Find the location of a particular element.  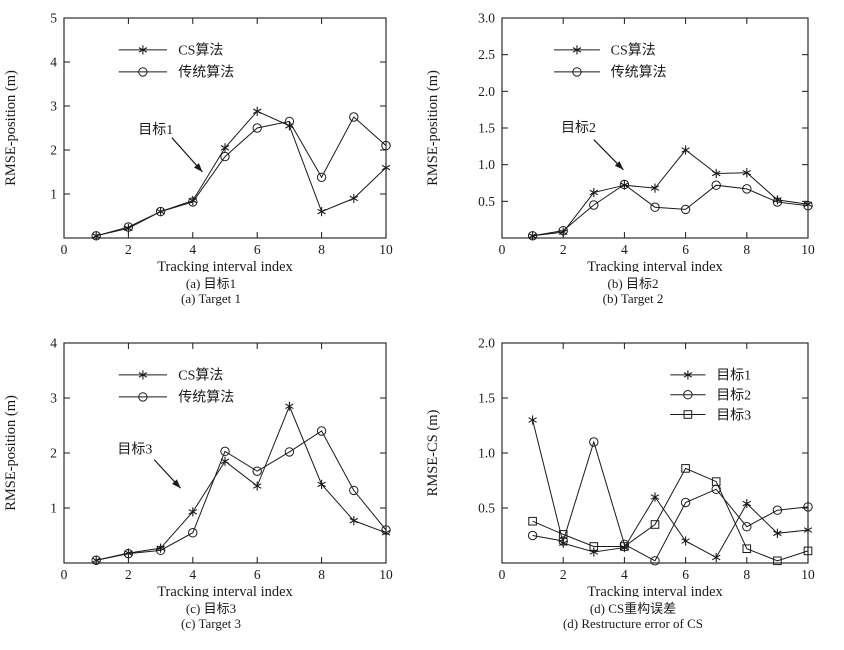

caption-cs-error: (d) CS重构误差 (d) Restructure error of CS is located at coordinates (633, 616).